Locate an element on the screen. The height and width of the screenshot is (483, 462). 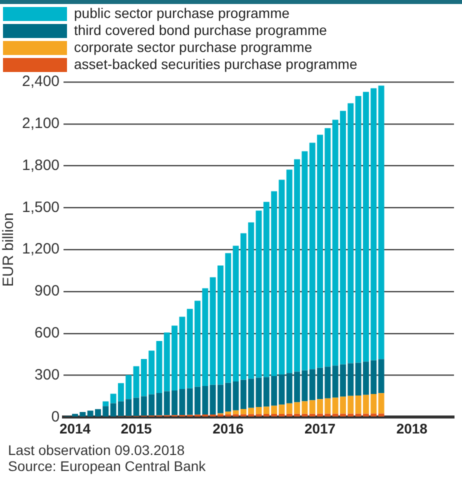
x-tick-label: 2016 is located at coordinates (228, 428).